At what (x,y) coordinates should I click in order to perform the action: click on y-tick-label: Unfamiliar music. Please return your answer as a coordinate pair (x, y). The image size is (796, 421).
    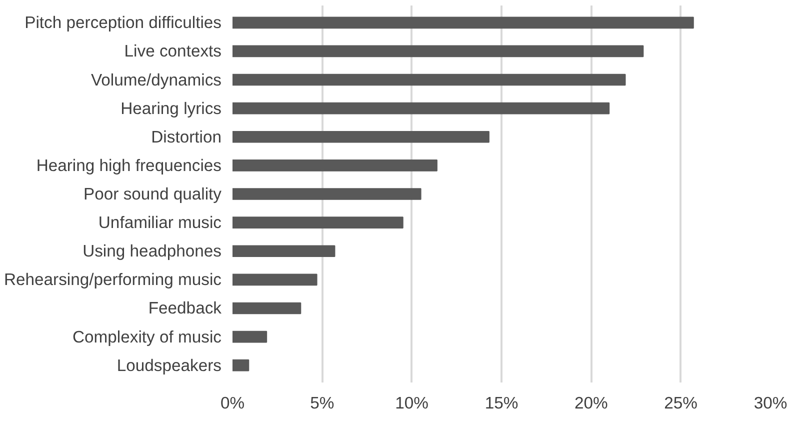
    Looking at the image, I should click on (160, 222).